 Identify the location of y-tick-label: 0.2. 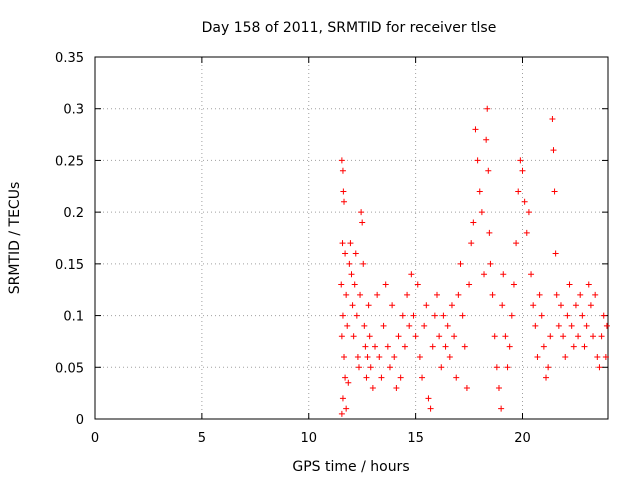
(73, 213).